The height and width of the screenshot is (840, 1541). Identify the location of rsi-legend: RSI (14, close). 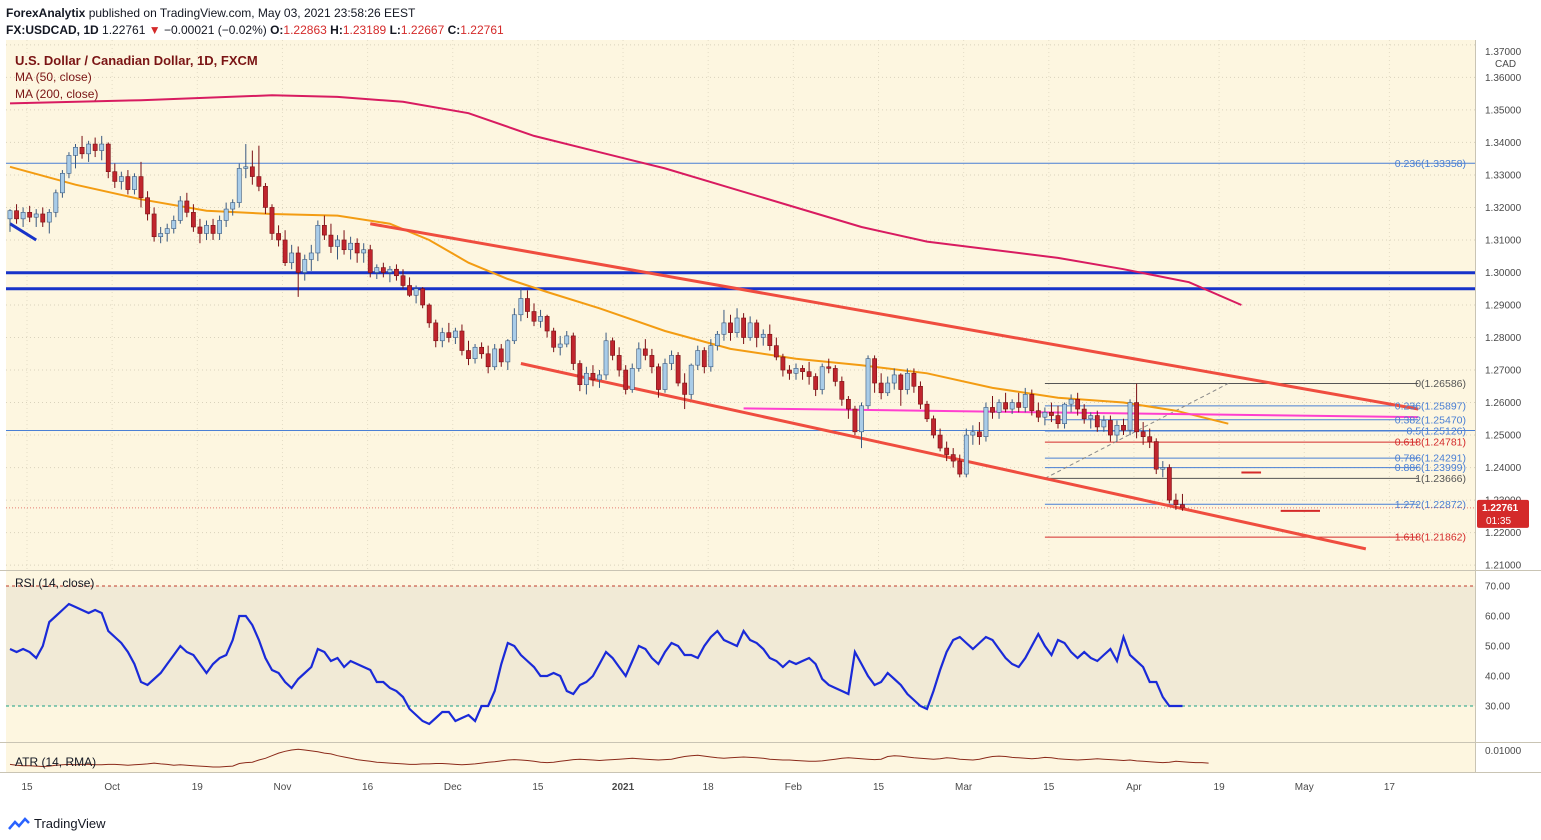
(55, 583).